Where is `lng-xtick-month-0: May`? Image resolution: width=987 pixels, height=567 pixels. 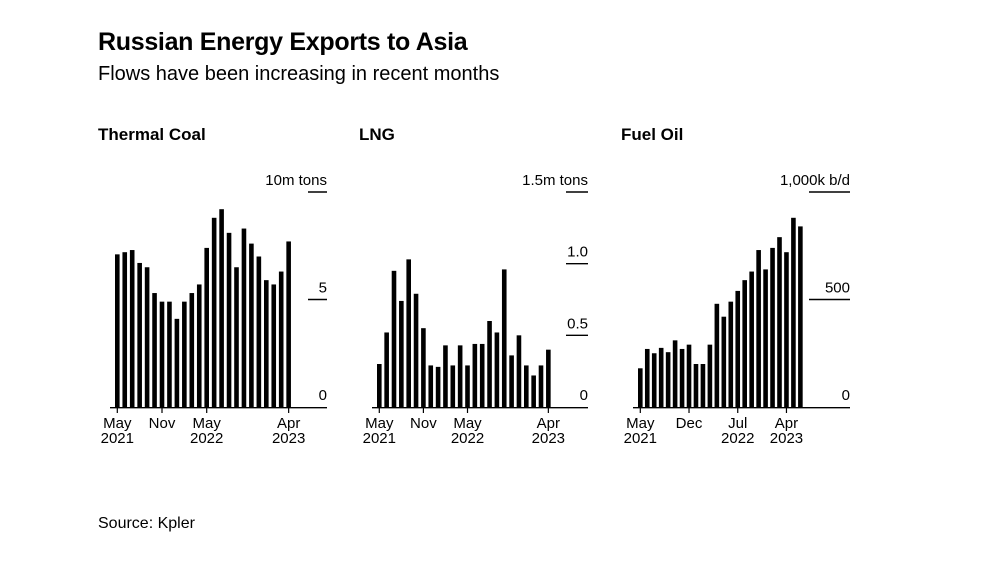
lng-xtick-month-0: May is located at coordinates (379, 423).